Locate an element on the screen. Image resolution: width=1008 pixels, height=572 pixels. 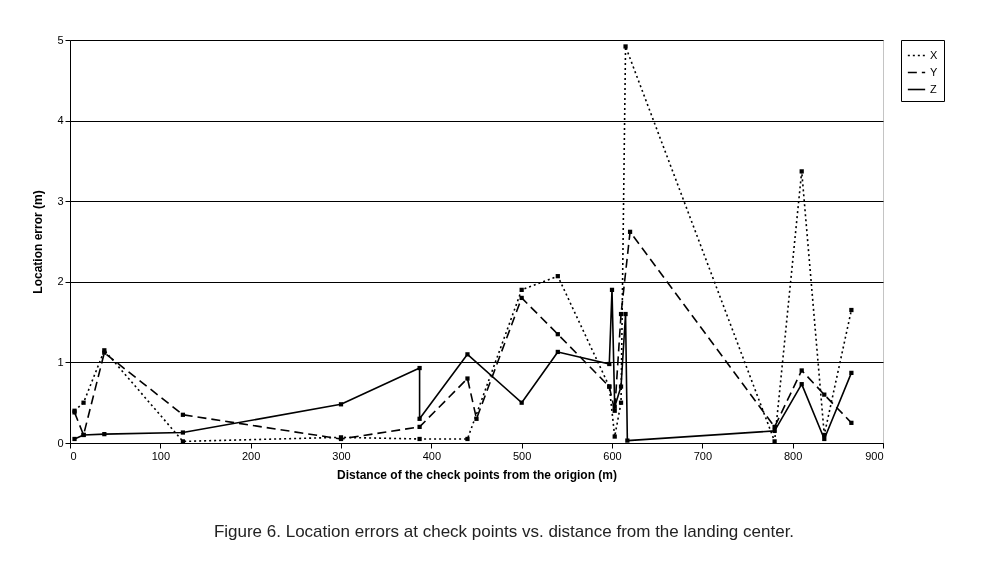
x-tick-label: 300 is located at coordinates (341, 455).